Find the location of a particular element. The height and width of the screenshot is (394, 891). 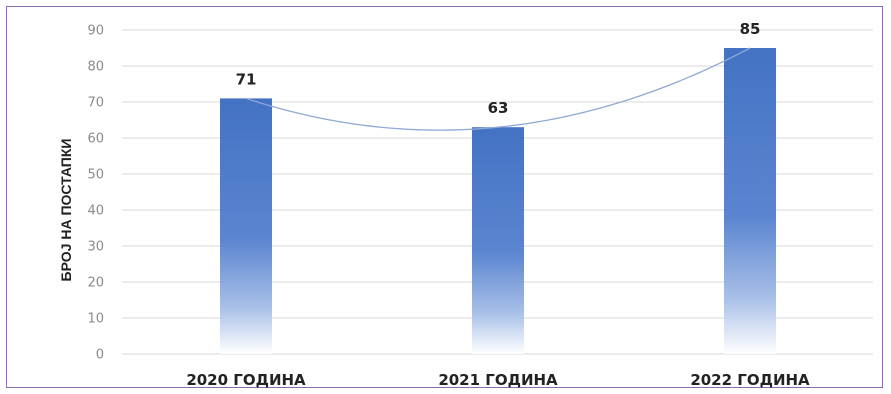

y-tick-label: 50 is located at coordinates (95, 175).